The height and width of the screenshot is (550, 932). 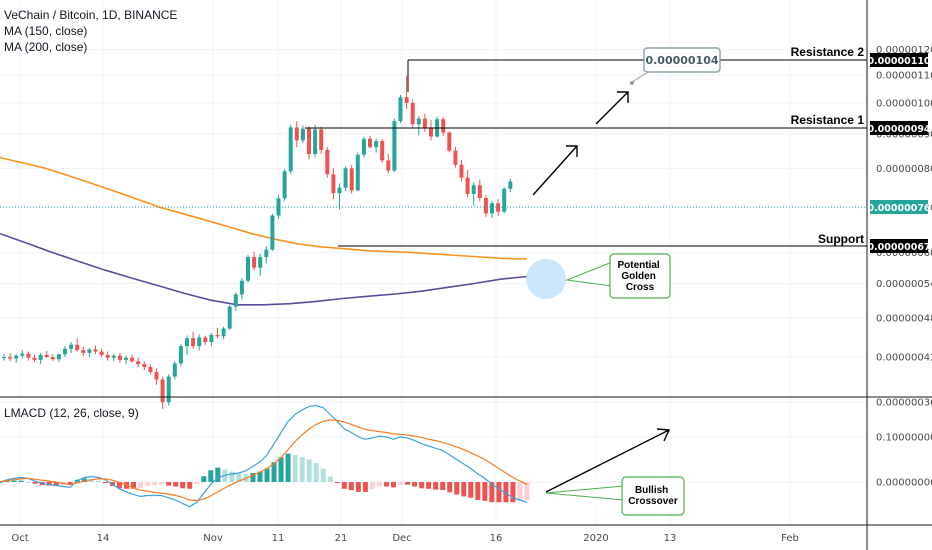 What do you see at coordinates (898, 208) in the screenshot?
I see `svg-text: 0.00000076` at bounding box center [898, 208].